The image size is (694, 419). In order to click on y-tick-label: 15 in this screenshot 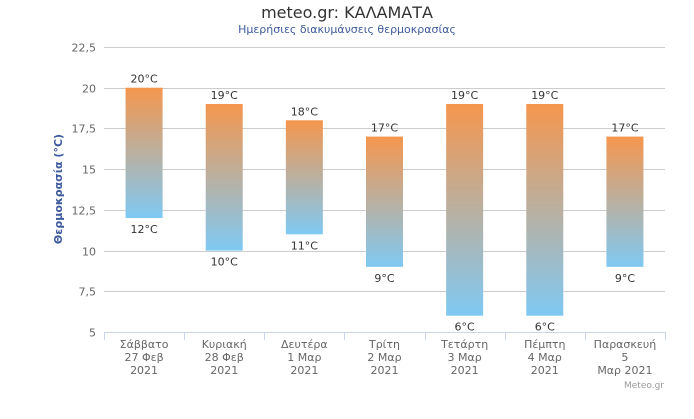, I will do `click(89, 170)`.